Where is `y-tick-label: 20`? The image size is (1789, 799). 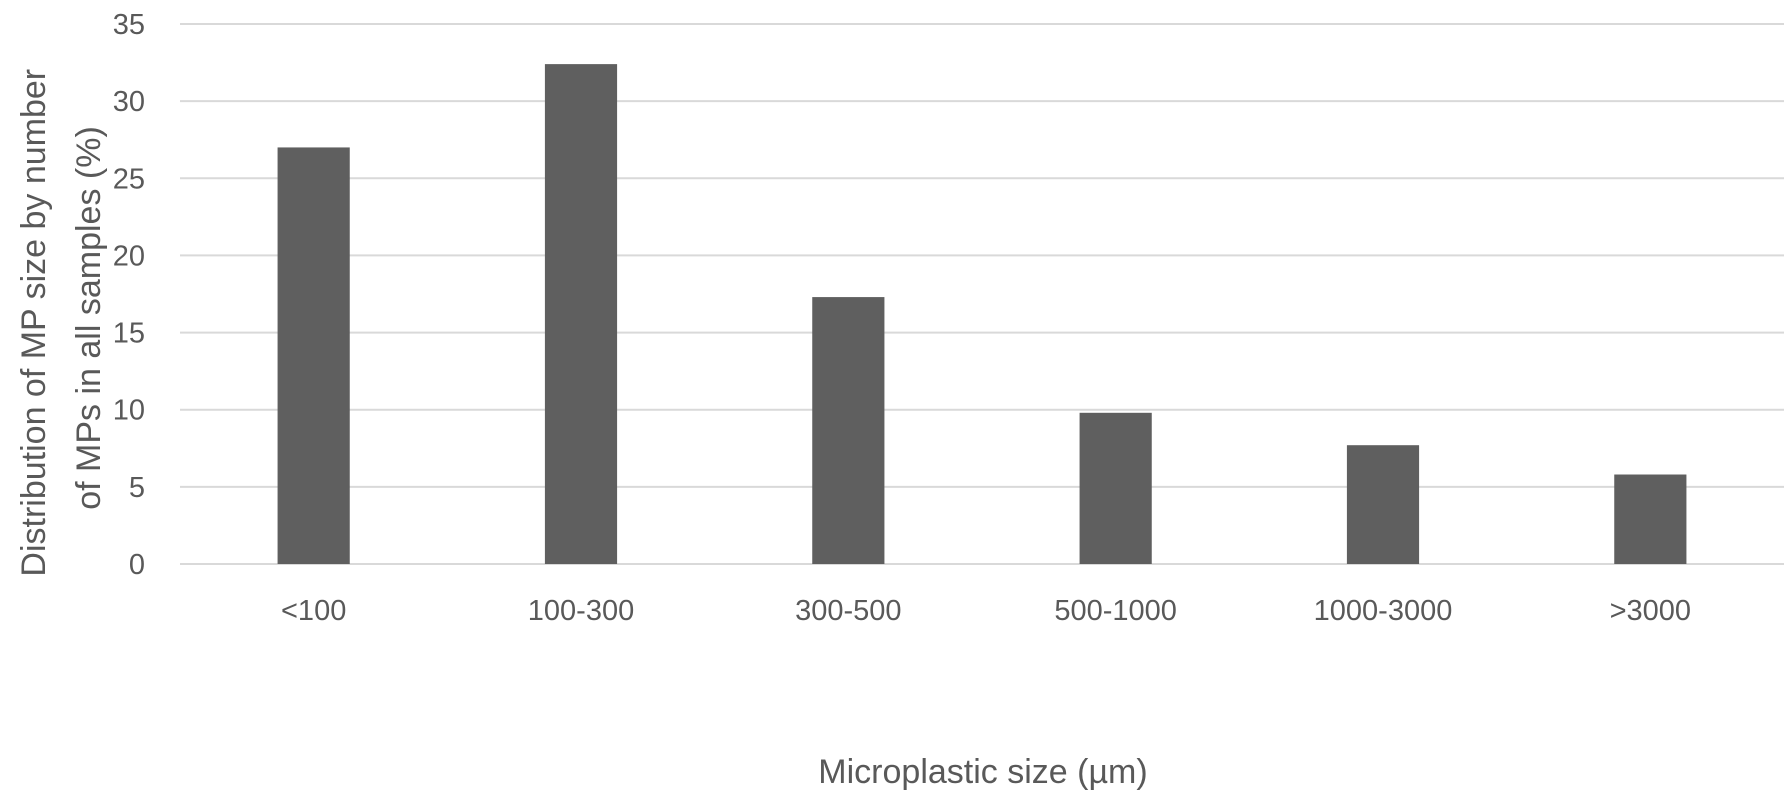 y-tick-label: 20 is located at coordinates (129, 256).